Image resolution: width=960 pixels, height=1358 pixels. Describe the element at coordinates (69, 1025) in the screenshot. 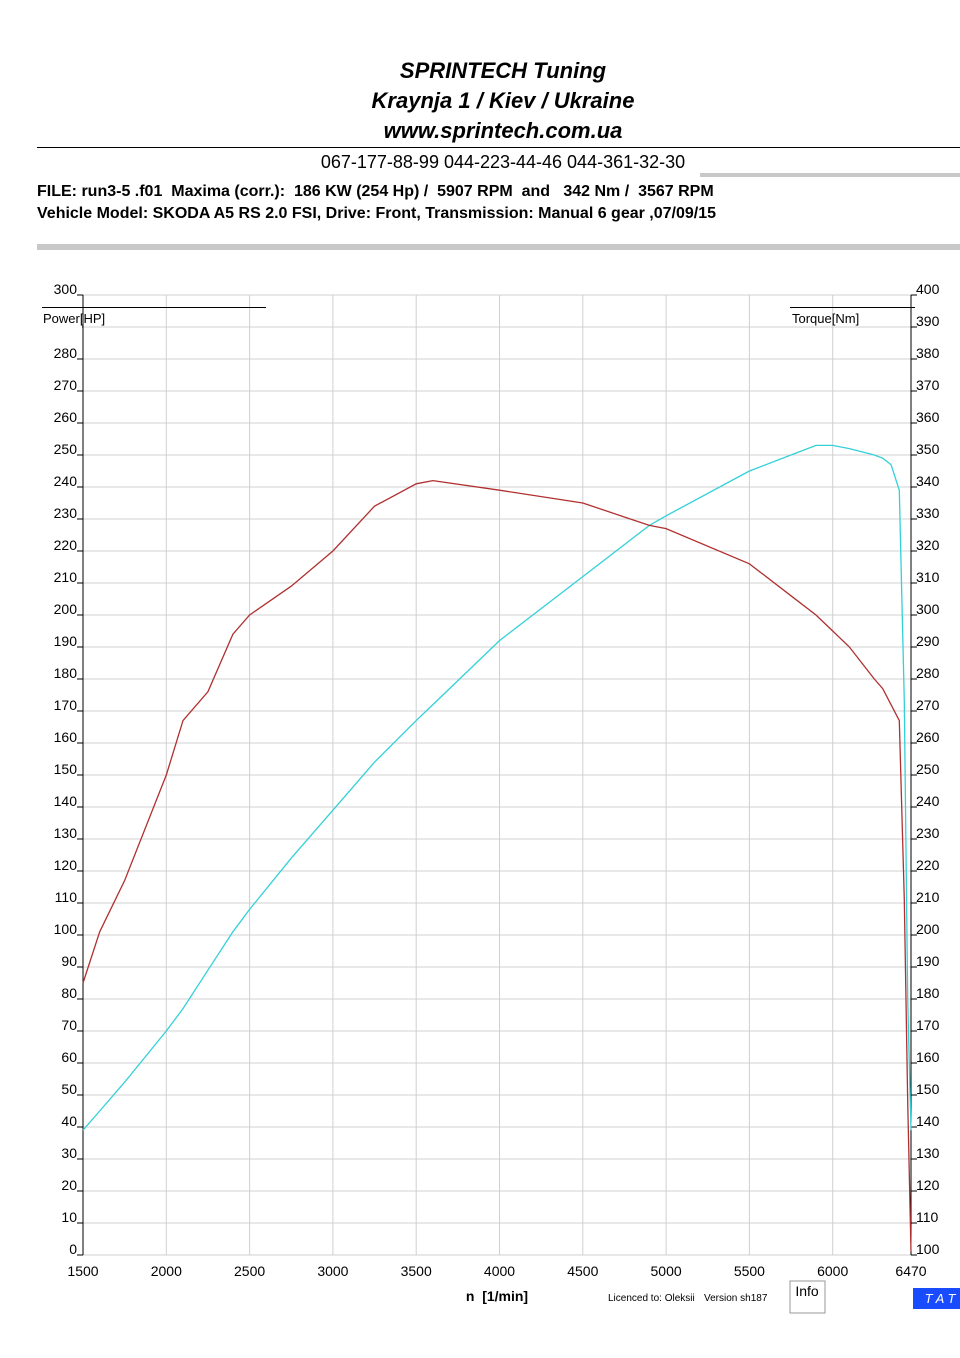

I see `y-tick-label: 70` at that location.